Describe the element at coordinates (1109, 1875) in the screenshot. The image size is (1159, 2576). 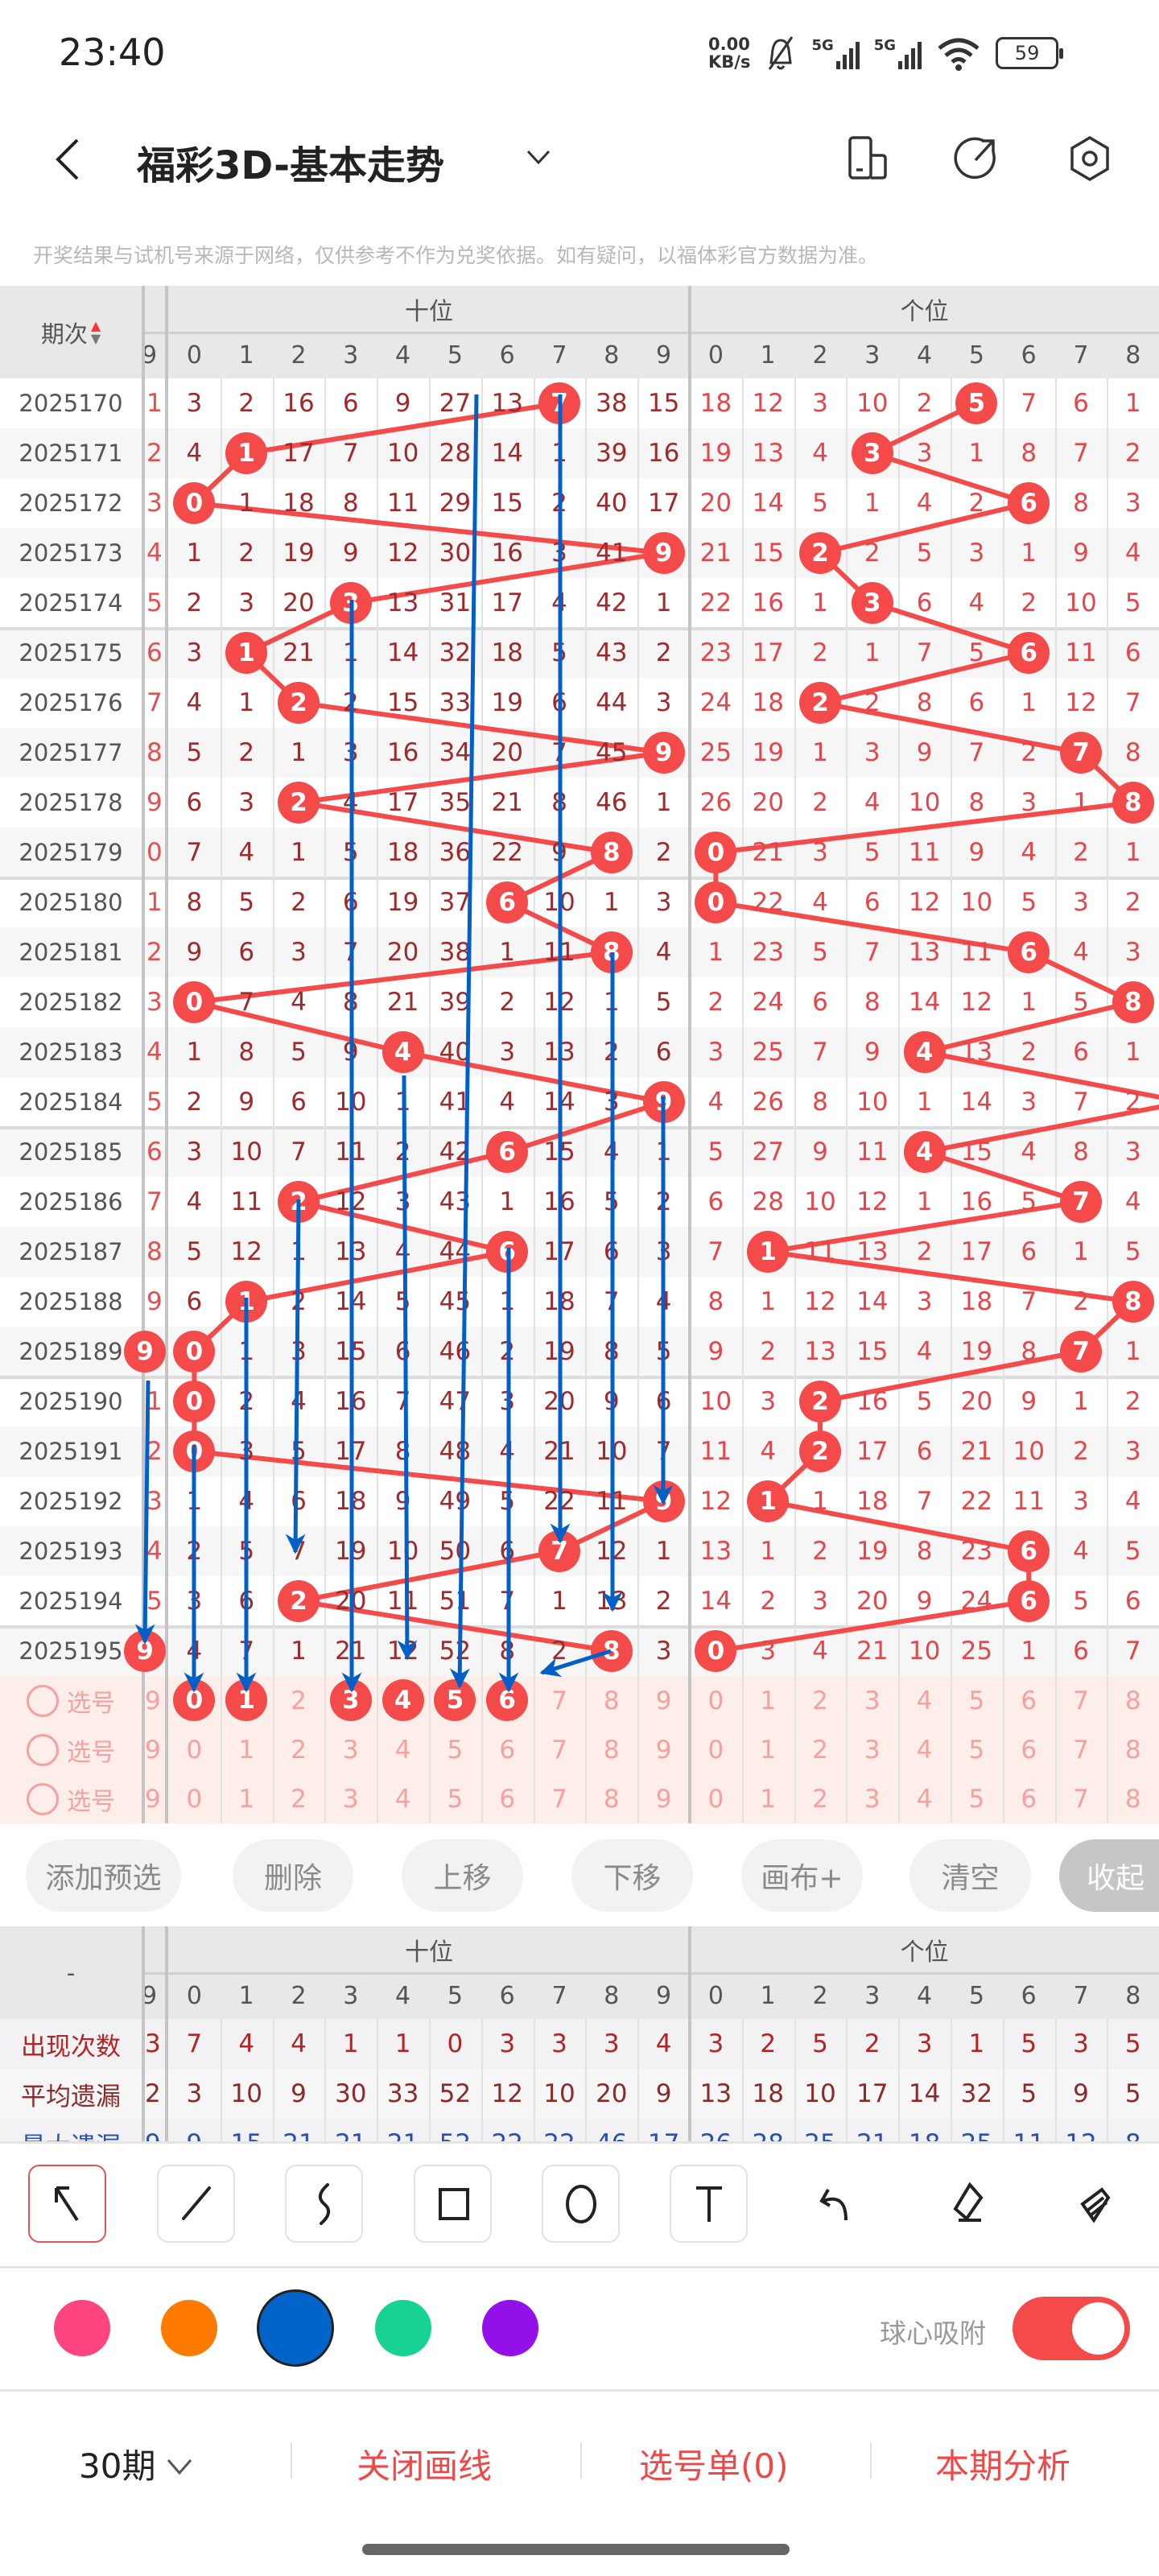
I see `collapse-button: 收起` at that location.